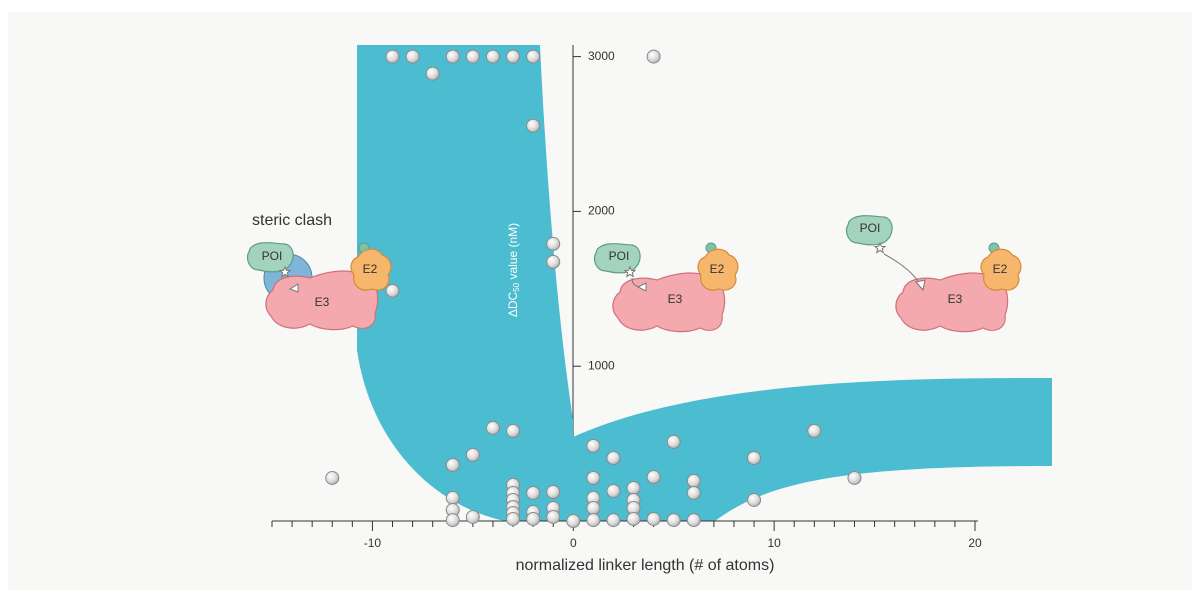 Image resolution: width=1200 pixels, height=597 pixels. Describe the element at coordinates (645, 565) in the screenshot. I see `x-axis-label: normalized linker length (# of atoms)` at that location.